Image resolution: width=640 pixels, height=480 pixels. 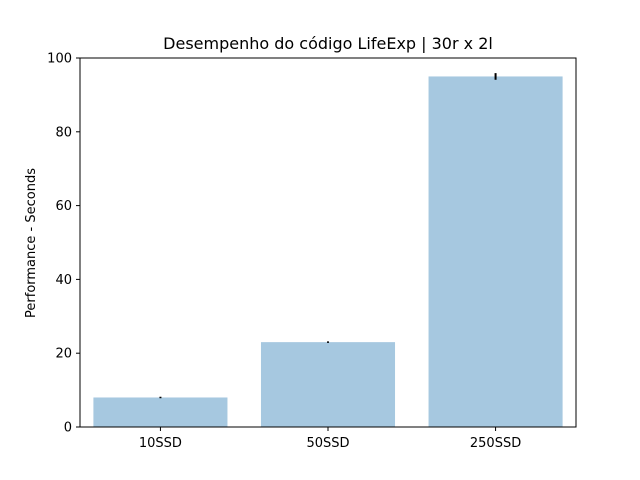 What do you see at coordinates (63, 206) in the screenshot?
I see `y-tick-label: 60` at bounding box center [63, 206].